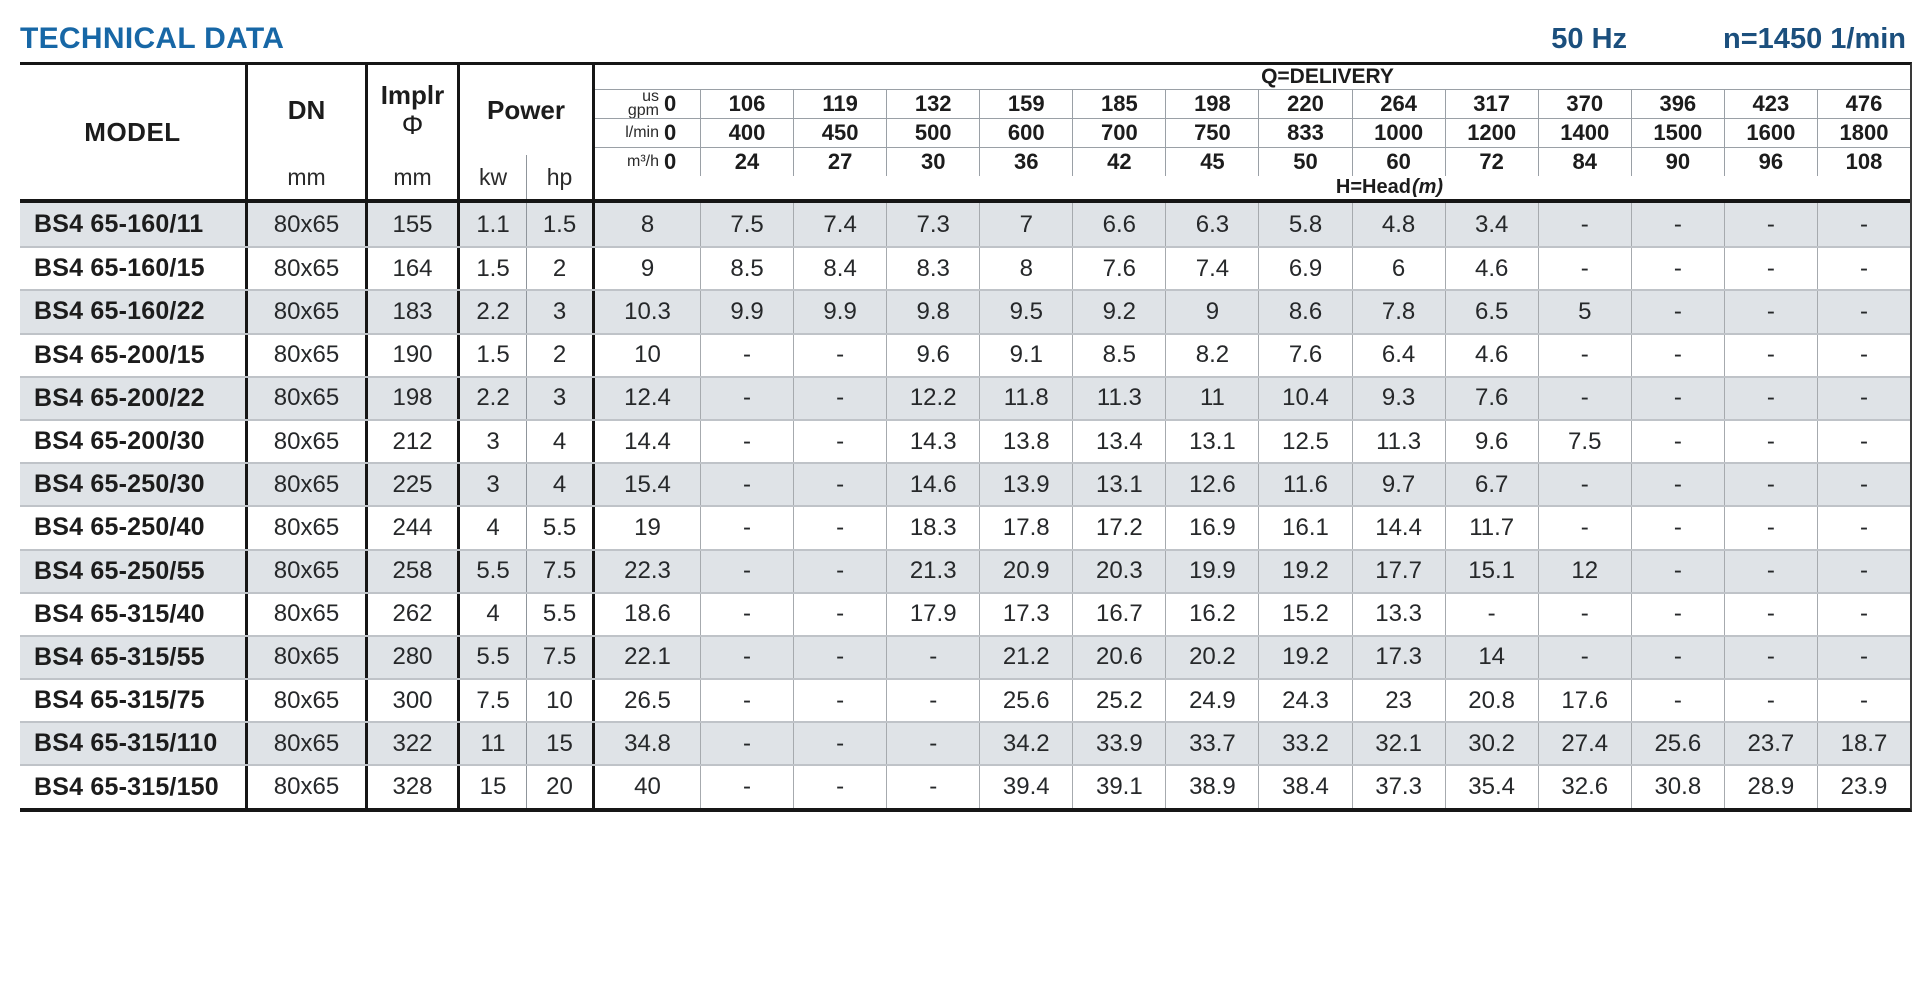 The image size is (1932, 1000). What do you see at coordinates (1211, 571) in the screenshot?
I see `head-value-cell: 19.9` at bounding box center [1211, 571].